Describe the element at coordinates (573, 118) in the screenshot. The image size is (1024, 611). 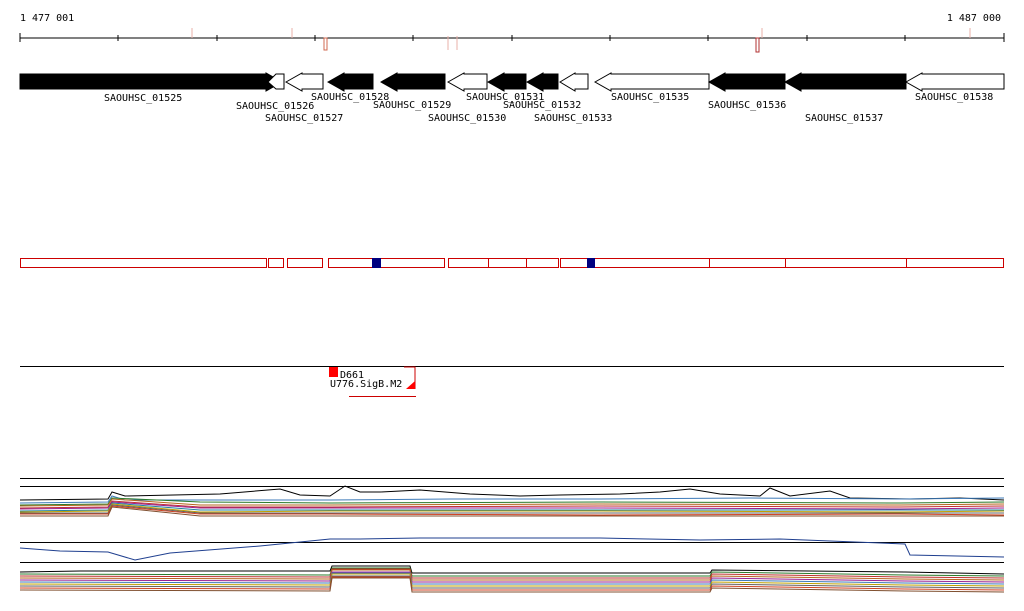
I see `gene-label: SAOUHSC_01533` at that location.